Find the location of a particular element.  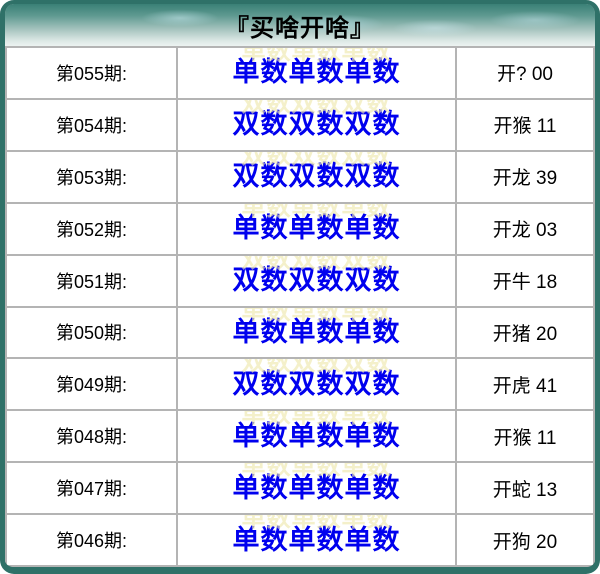

result-cell: 开狗 20 is located at coordinates (525, 540).